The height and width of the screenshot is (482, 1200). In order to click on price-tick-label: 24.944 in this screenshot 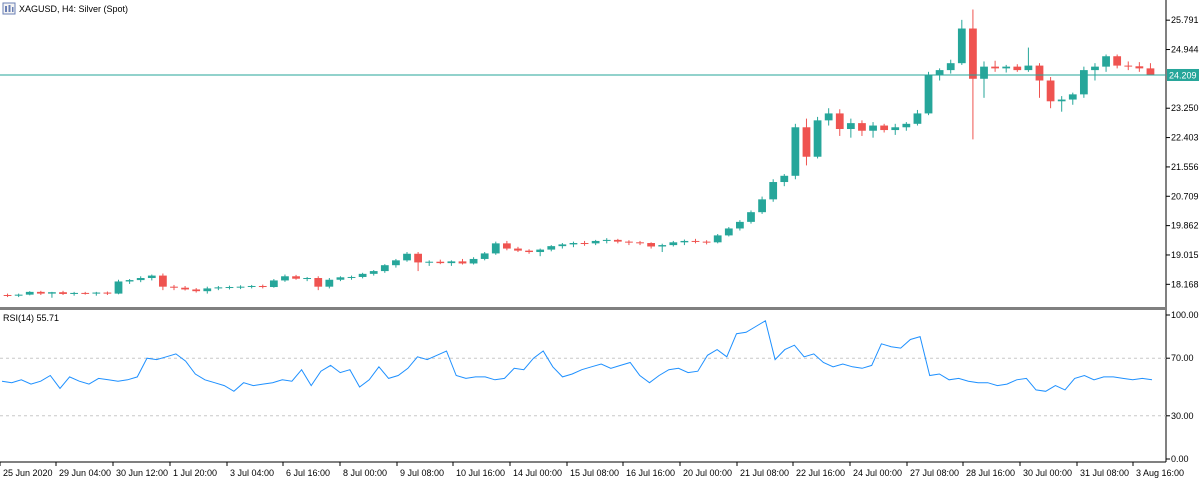, I will do `click(1185, 50)`.